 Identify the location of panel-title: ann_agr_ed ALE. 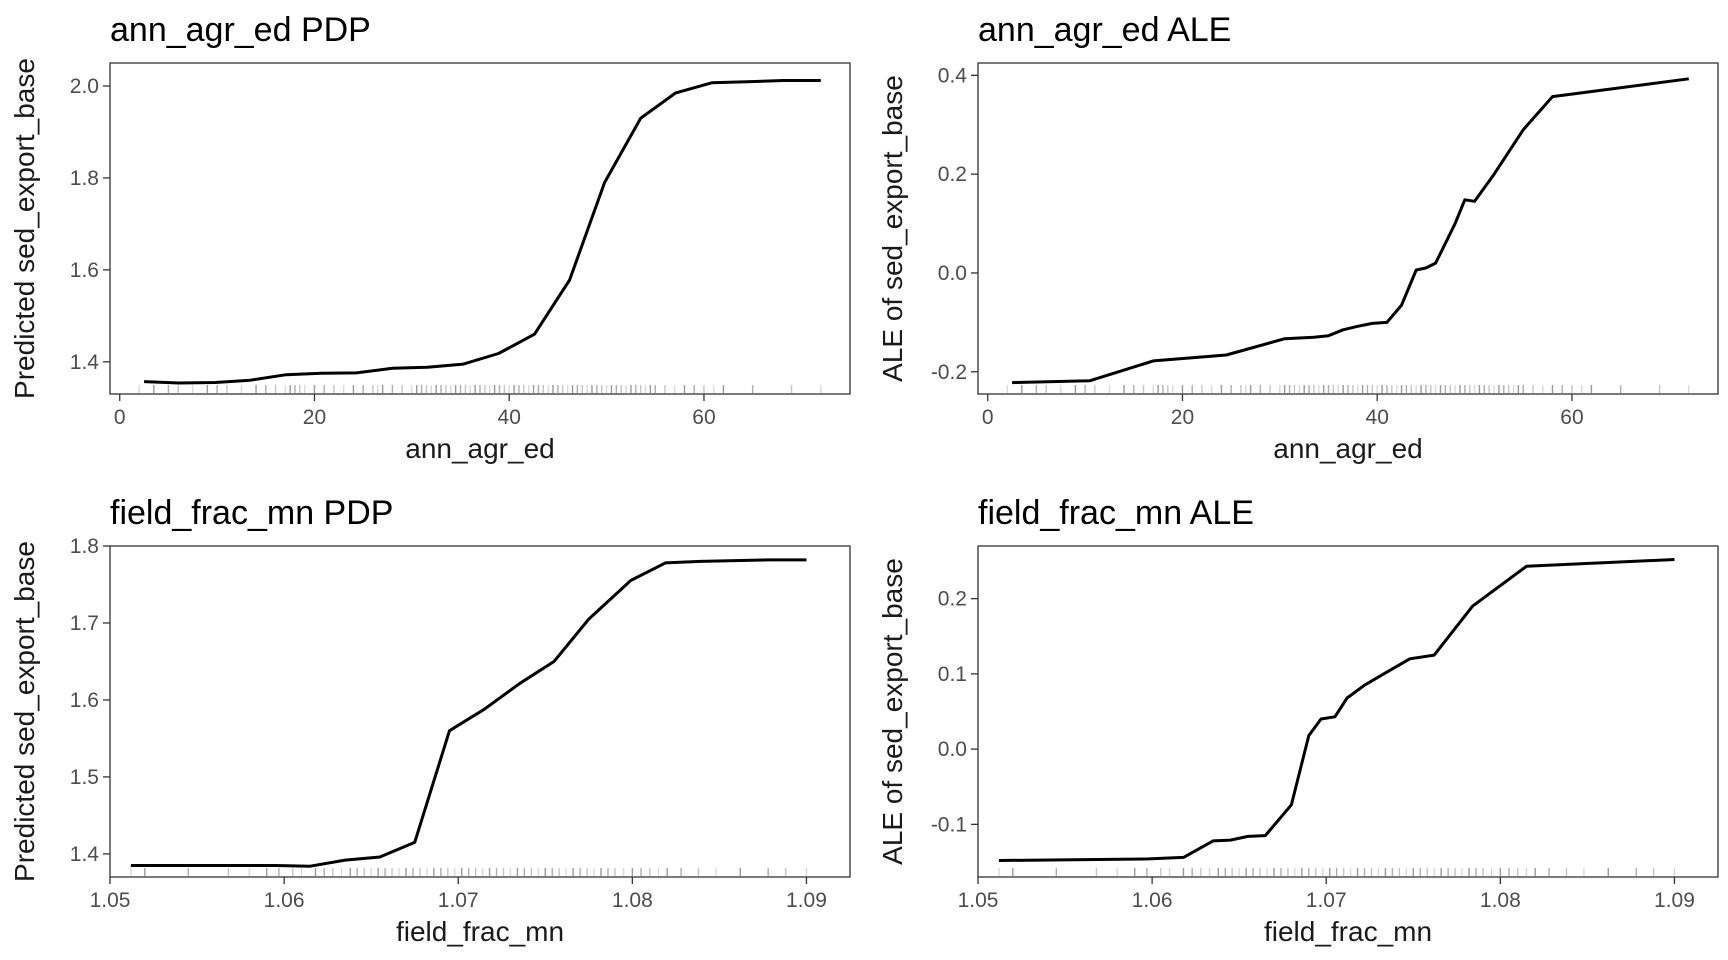
(1104, 30).